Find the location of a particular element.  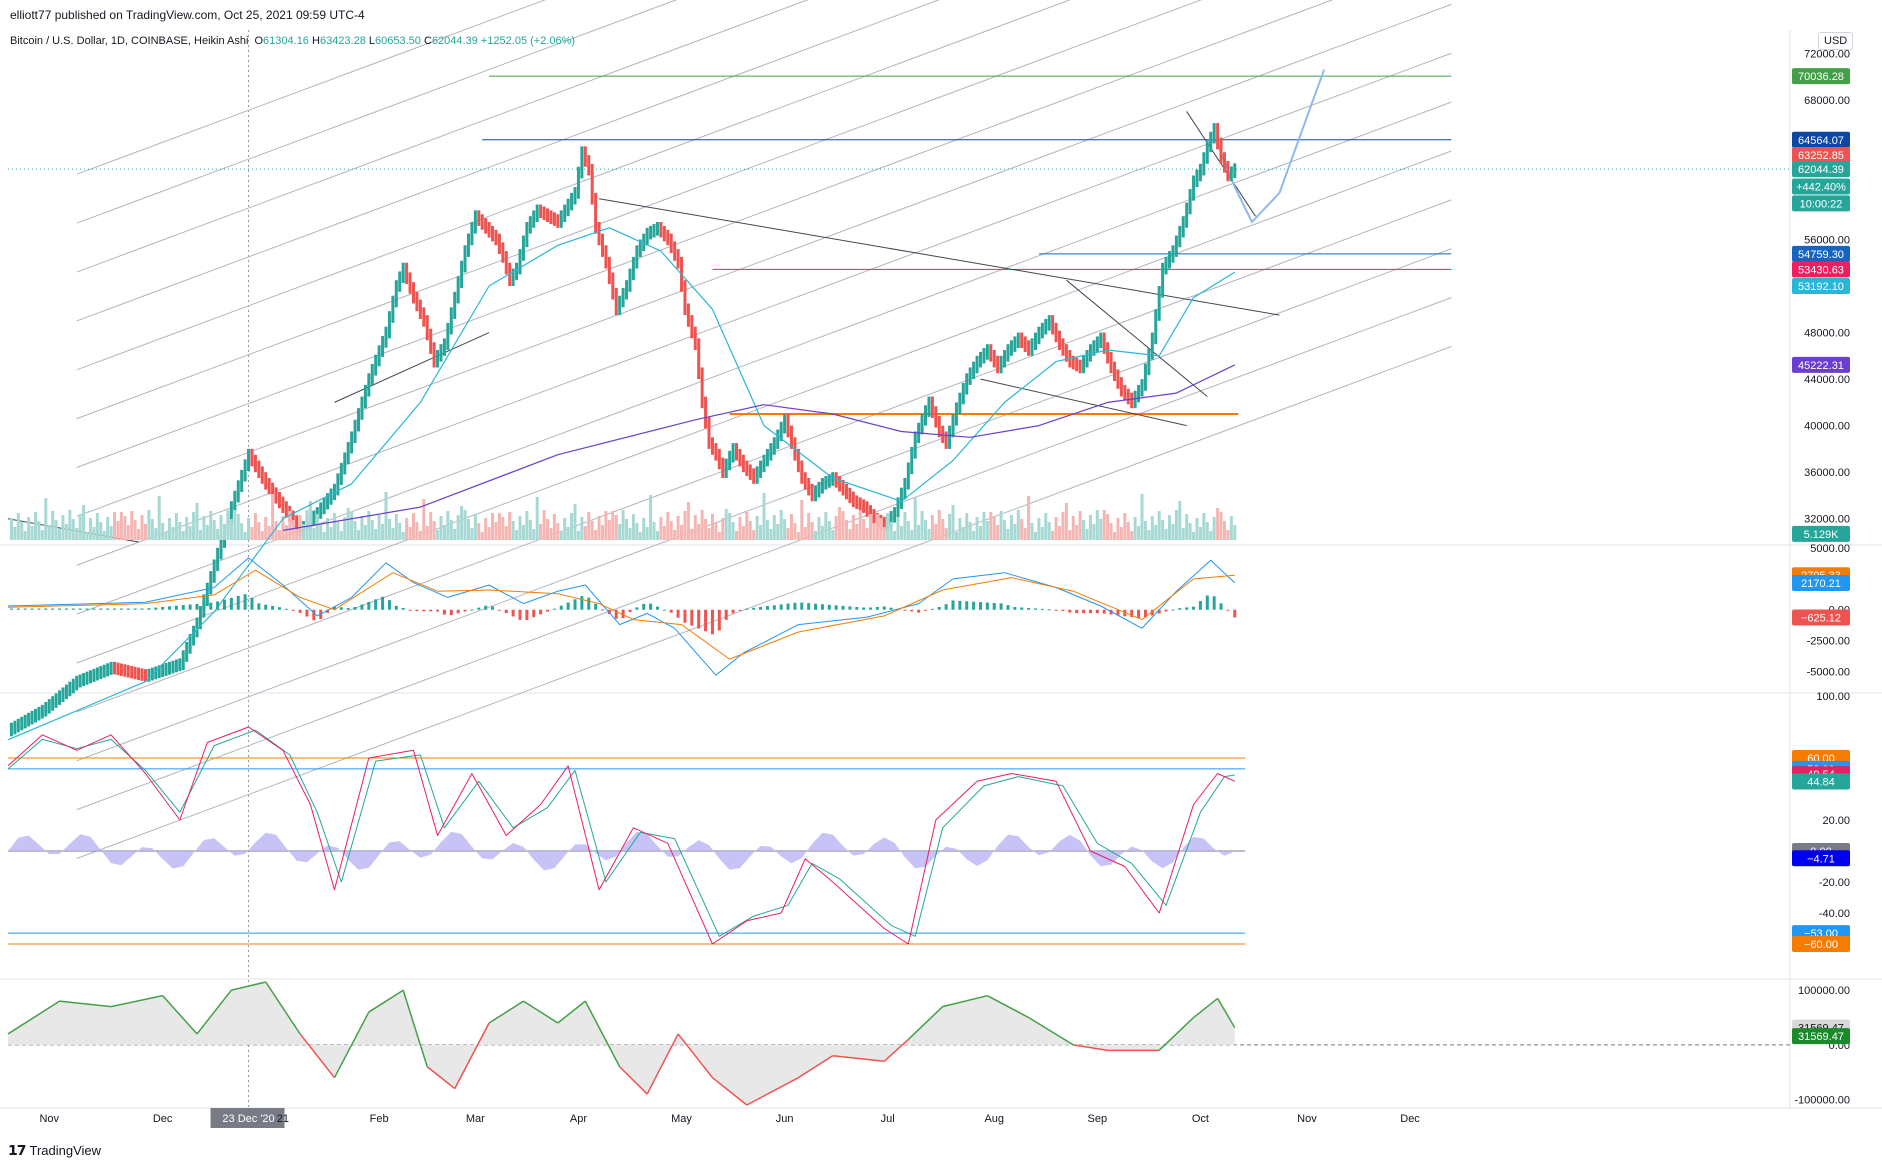

open-value: 61304.16 is located at coordinates (286, 41).